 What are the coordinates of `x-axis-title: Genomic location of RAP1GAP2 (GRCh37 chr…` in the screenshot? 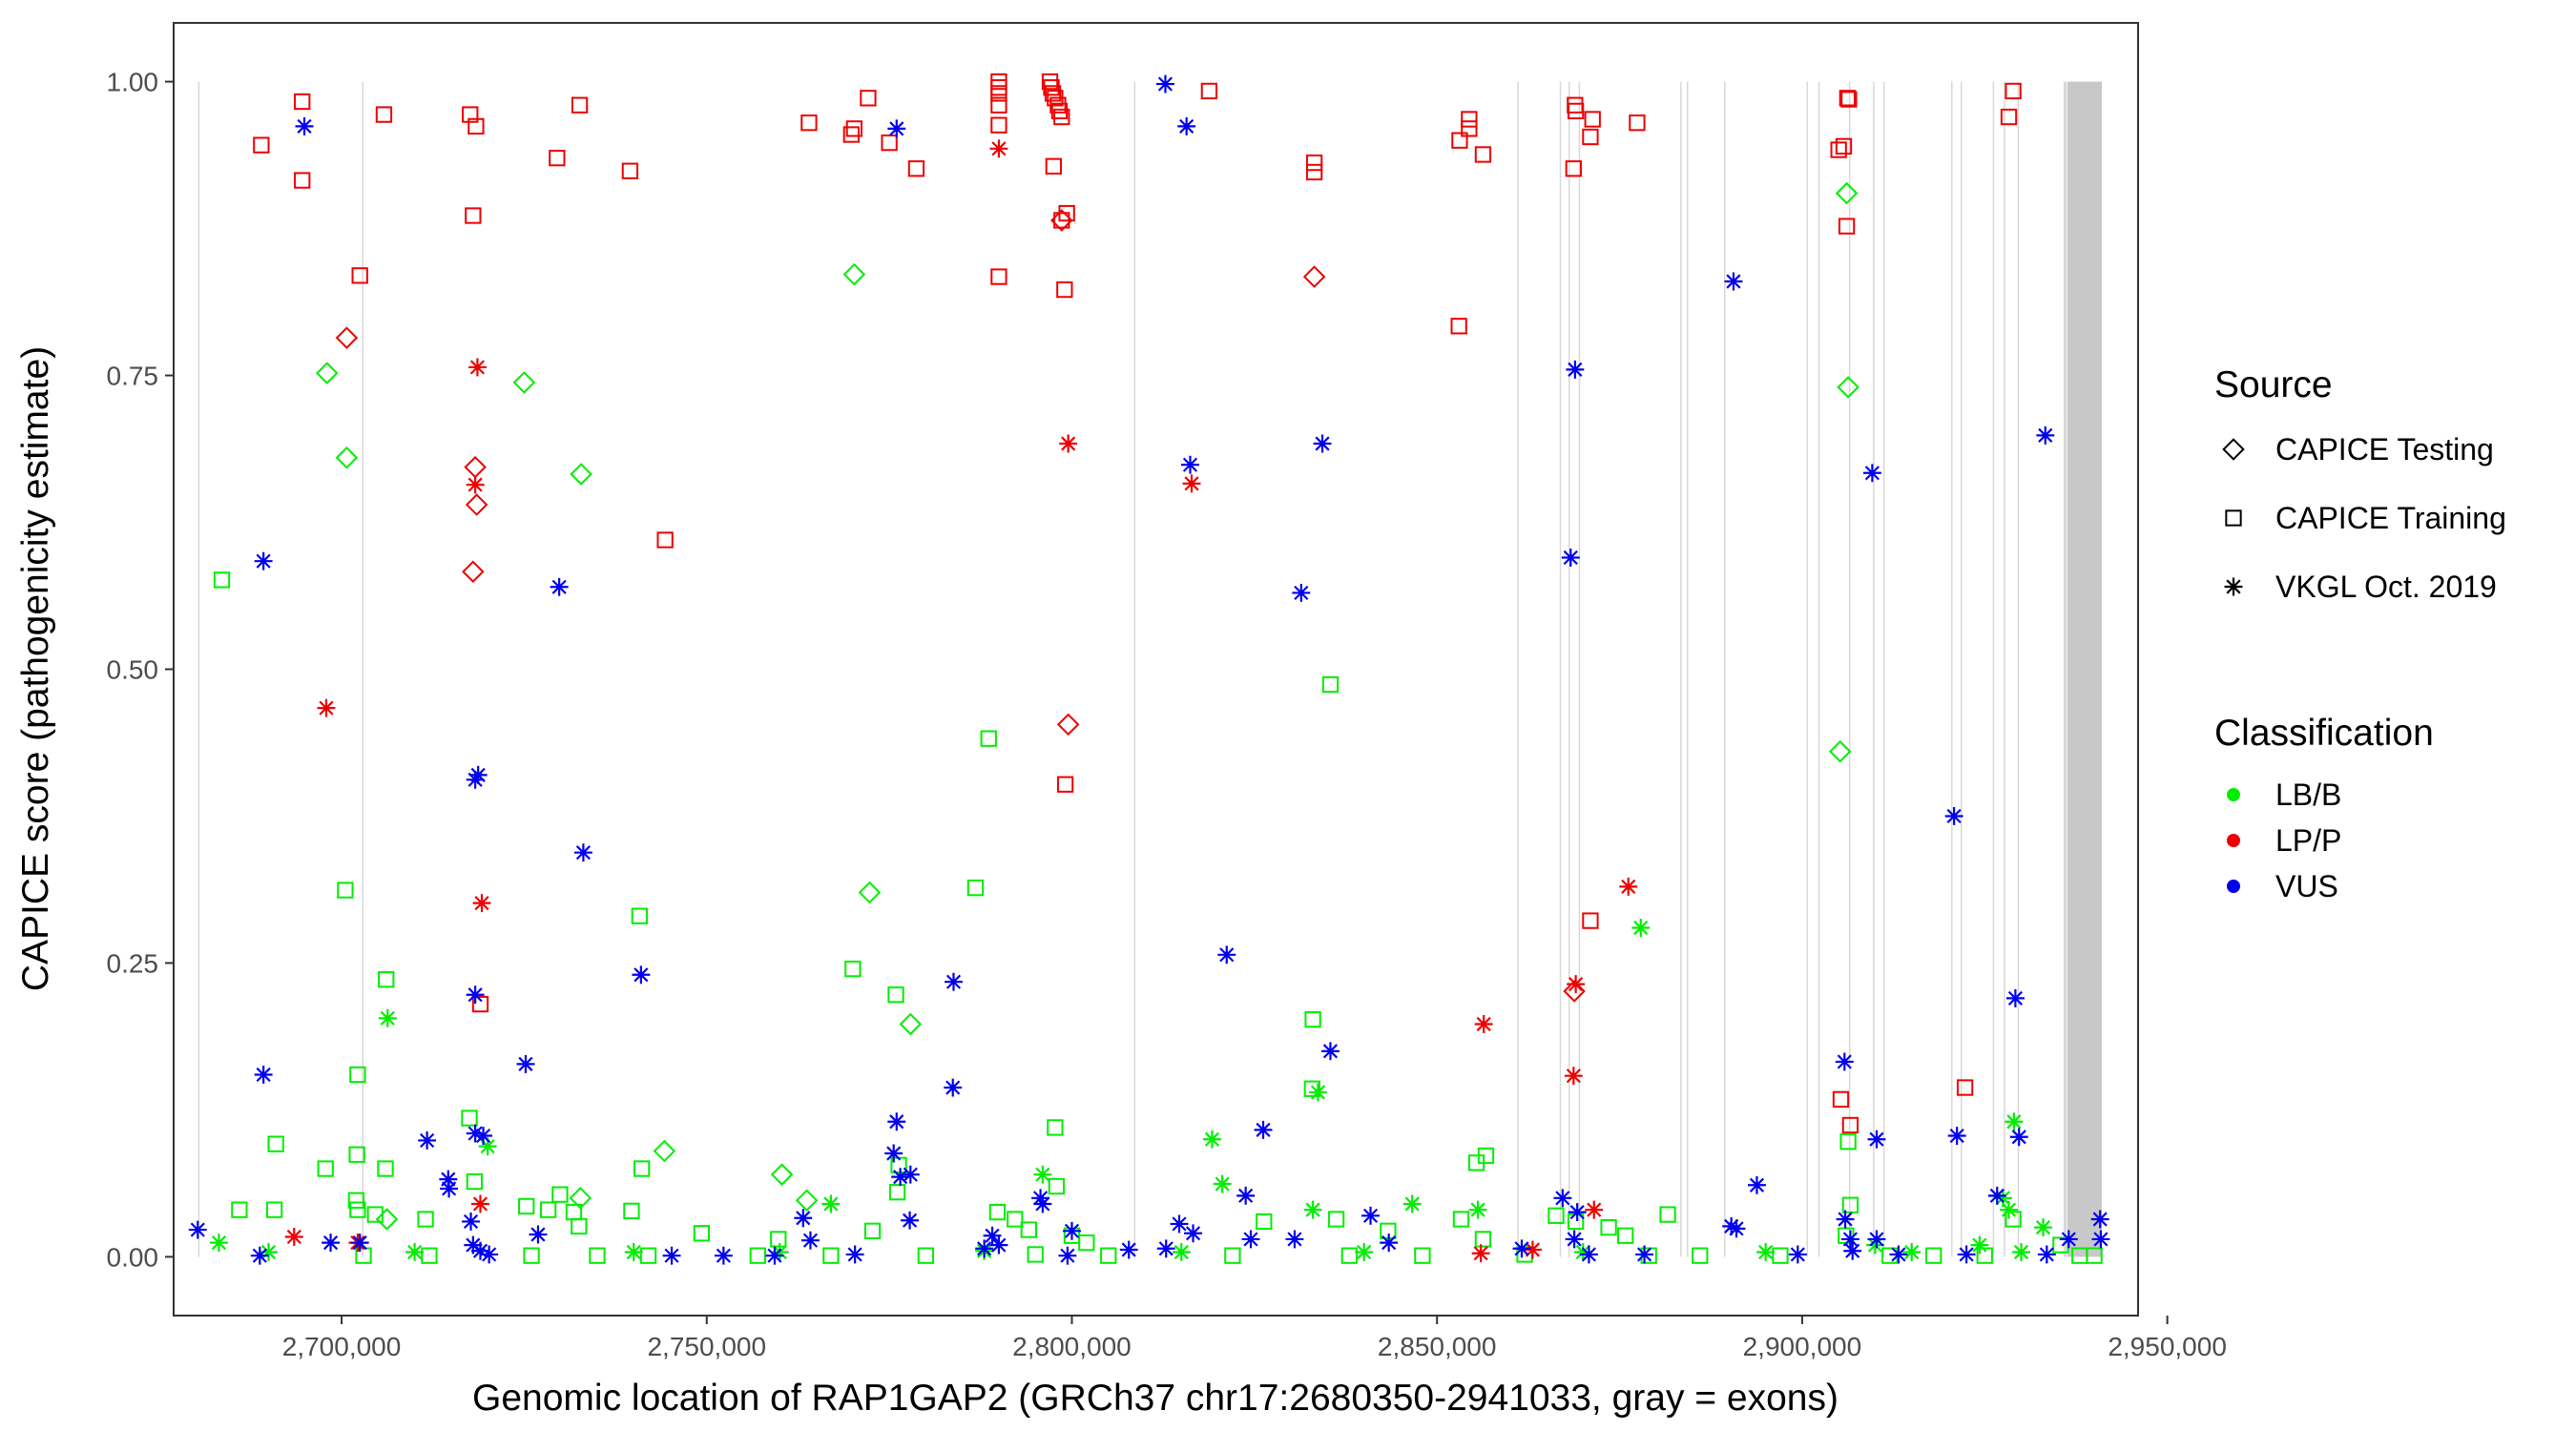 It's located at (1155, 1398).